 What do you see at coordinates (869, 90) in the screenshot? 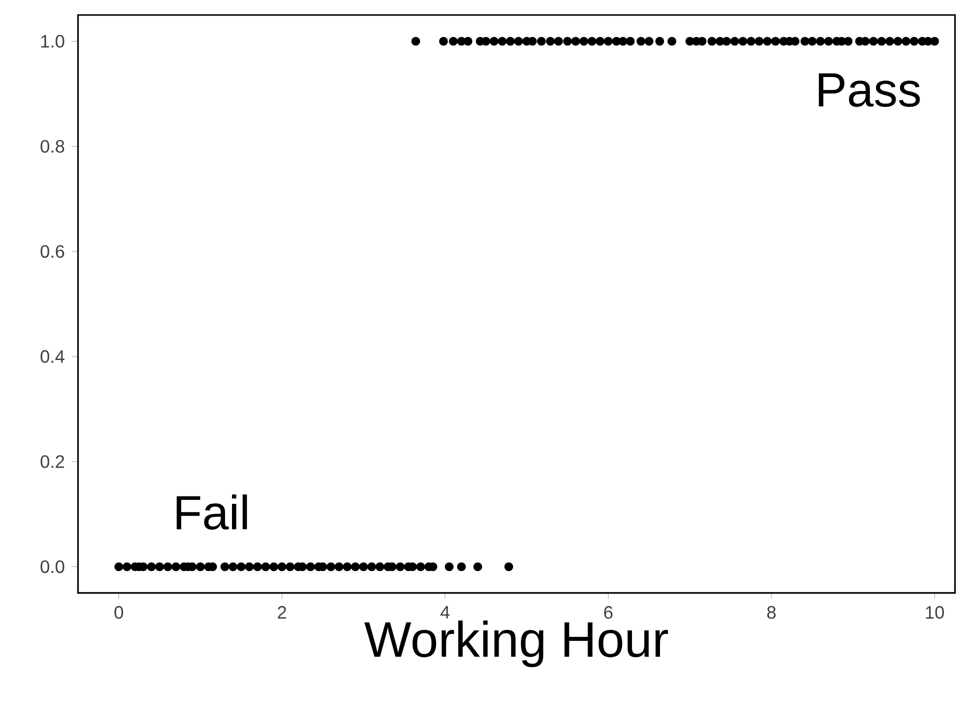
I see `annotation: Pass` at bounding box center [869, 90].